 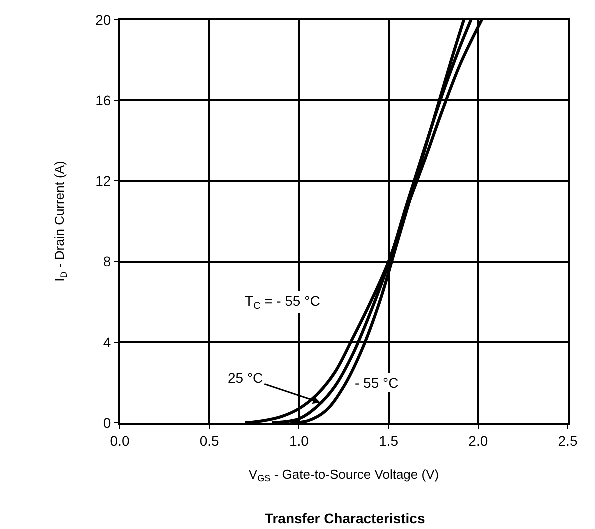 I want to click on x-tick-label: 1.0, so click(x=299, y=440).